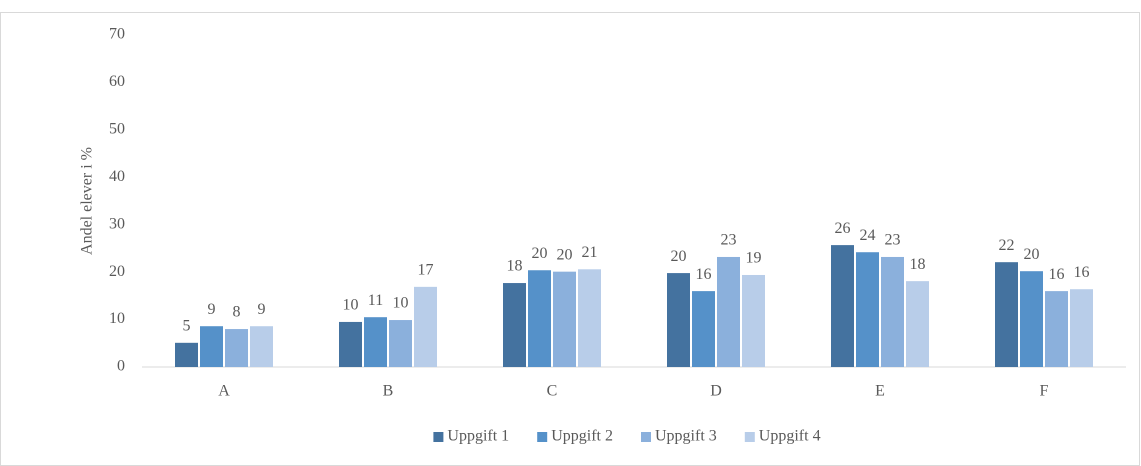 The width and height of the screenshot is (1141, 466). What do you see at coordinates (117, 176) in the screenshot?
I see `y-tick-label: 40` at bounding box center [117, 176].